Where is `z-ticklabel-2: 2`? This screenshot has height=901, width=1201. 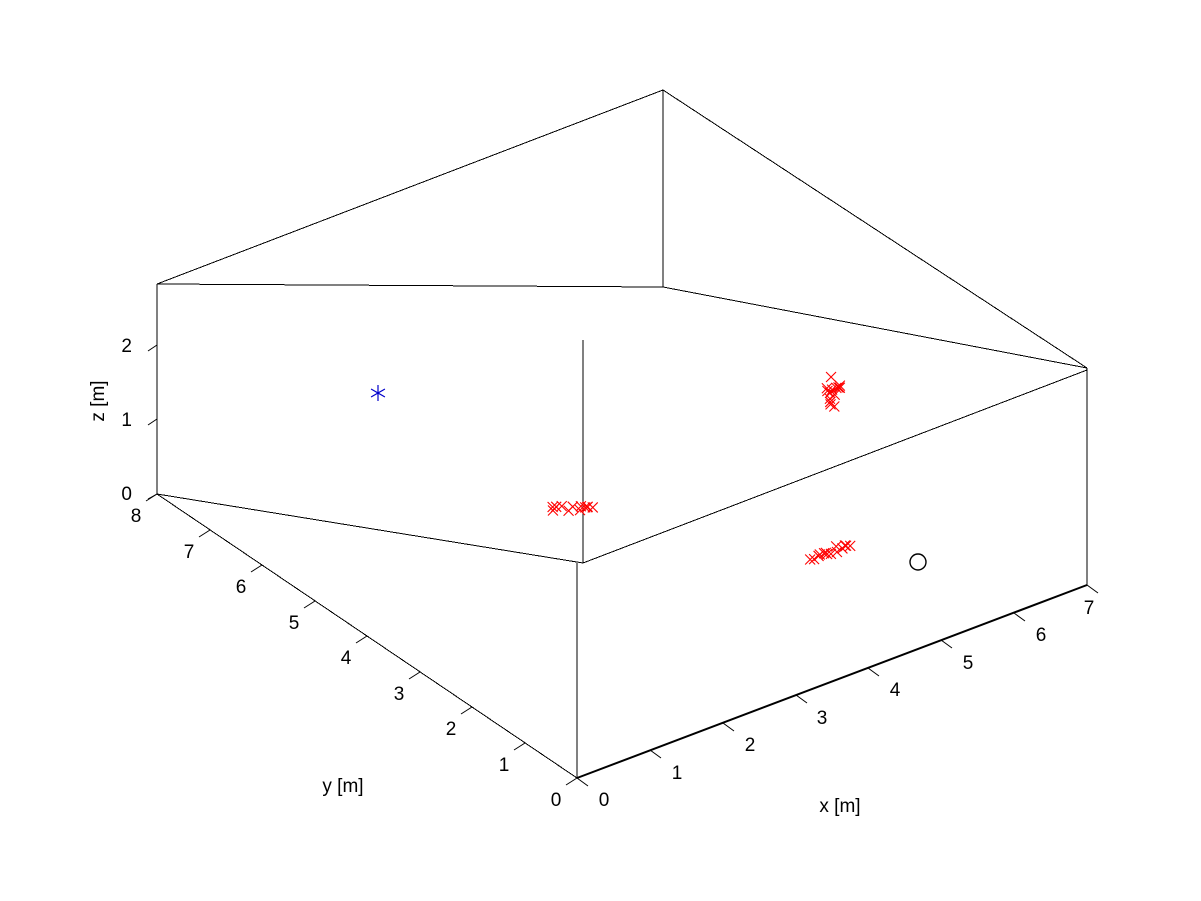 z-ticklabel-2: 2 is located at coordinates (126, 346).